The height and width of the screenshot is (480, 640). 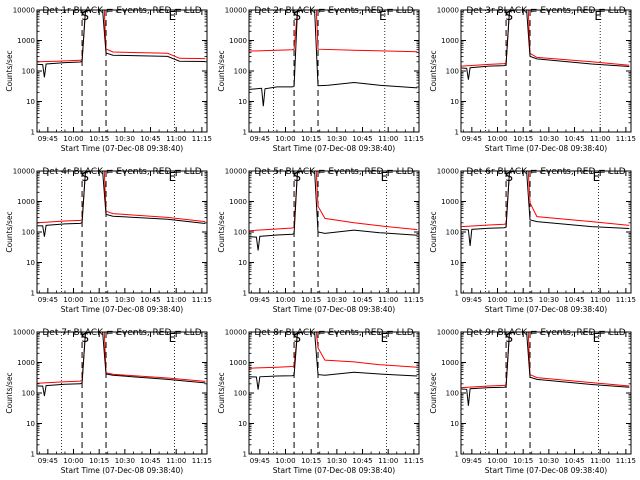 I want to click on panel-title: Det 5r BLACK = Events, RED = LLD, so click(x=333, y=172).